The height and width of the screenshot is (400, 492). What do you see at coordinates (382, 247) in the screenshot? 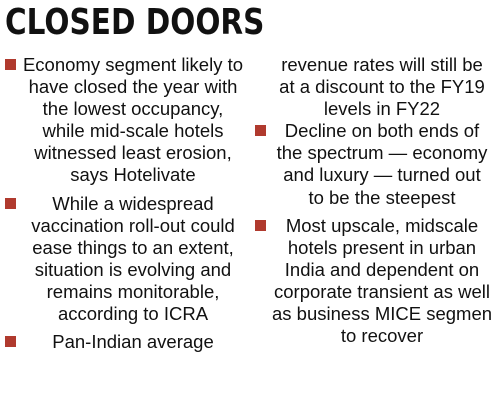
I see `bullet-line: hotels present in urban` at bounding box center [382, 247].